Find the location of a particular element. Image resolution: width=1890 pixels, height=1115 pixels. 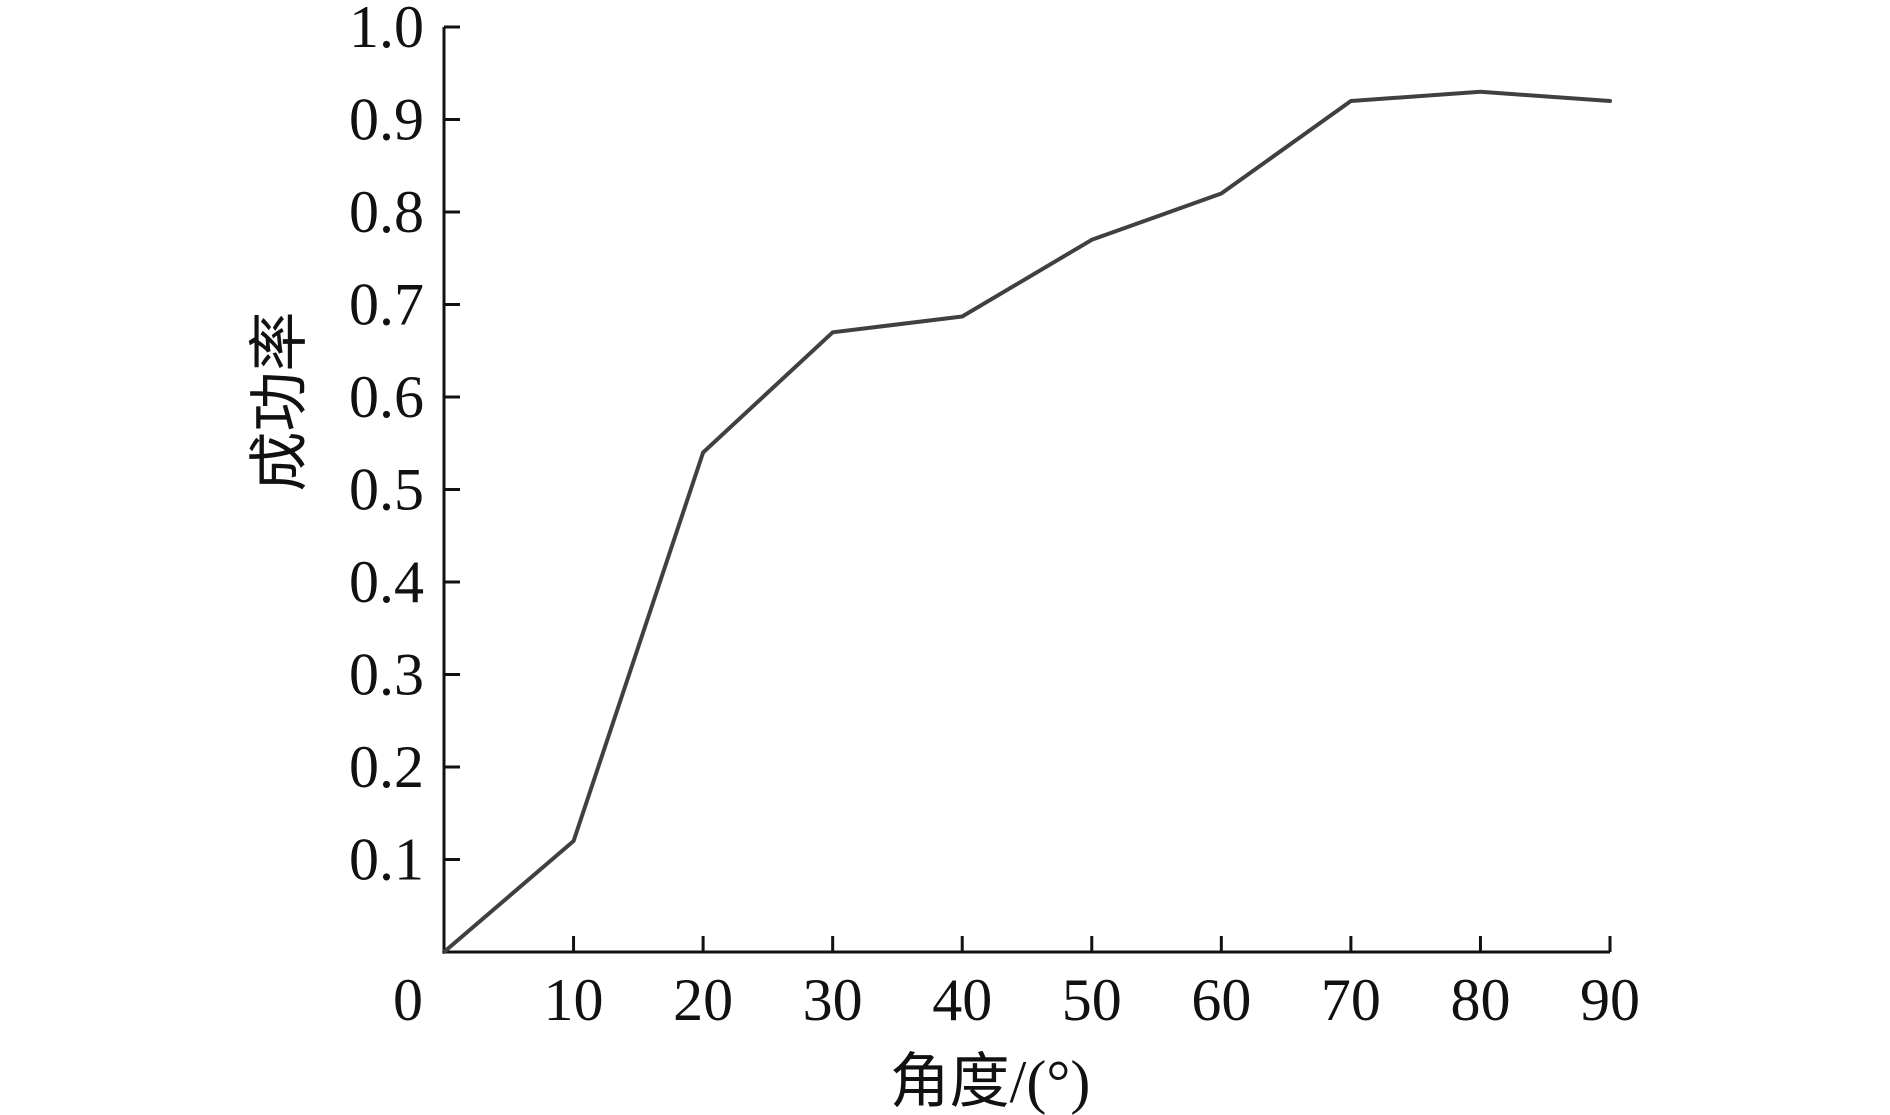

y-tick-label: 0.6 is located at coordinates (386, 397).